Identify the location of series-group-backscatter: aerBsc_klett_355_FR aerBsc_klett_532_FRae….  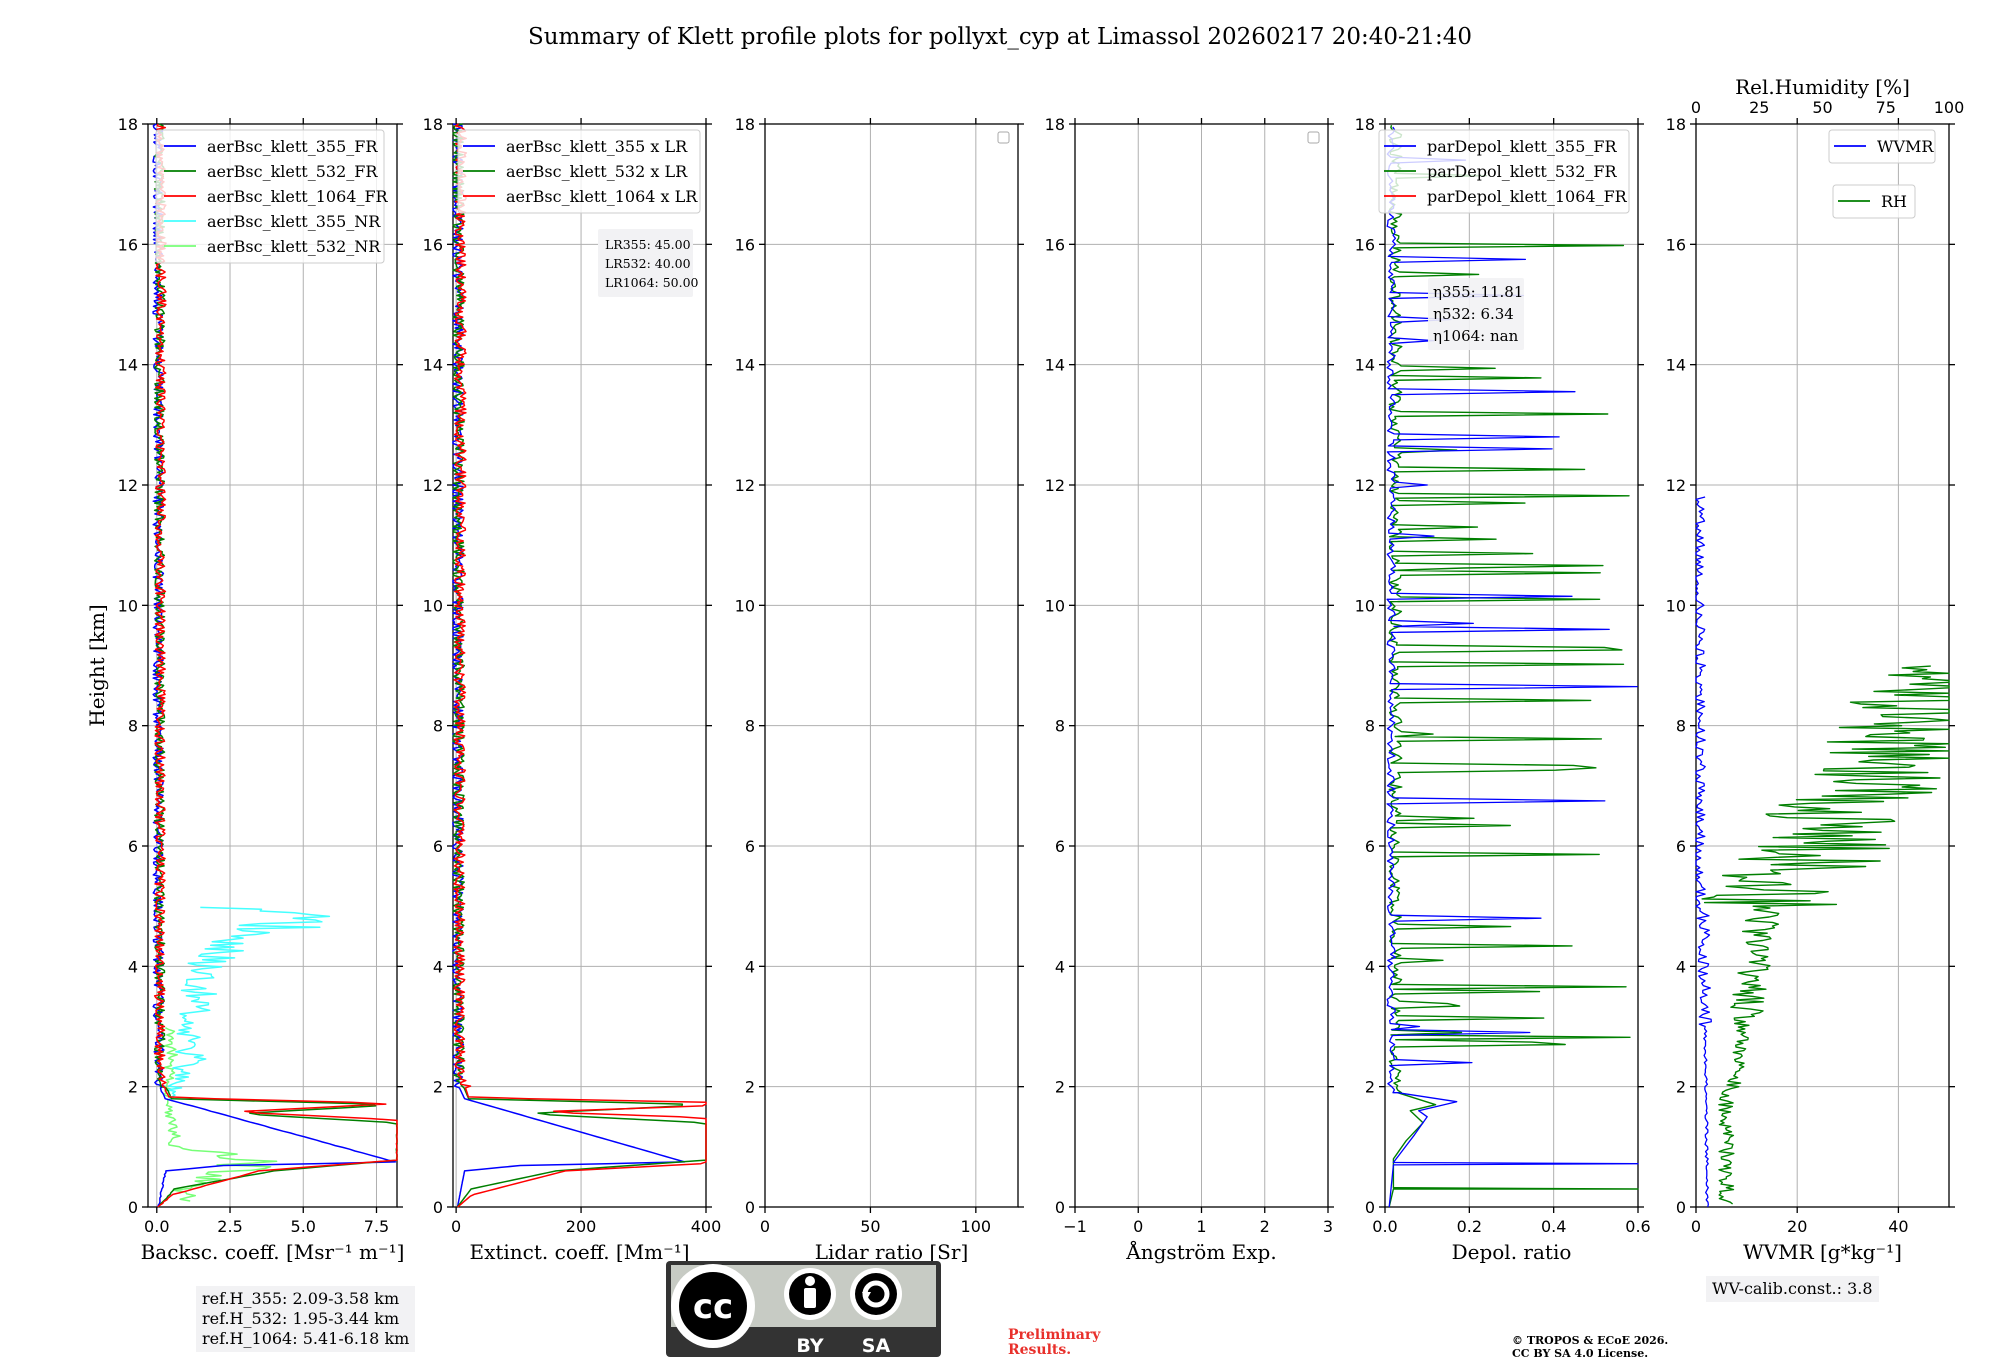
(275, 665).